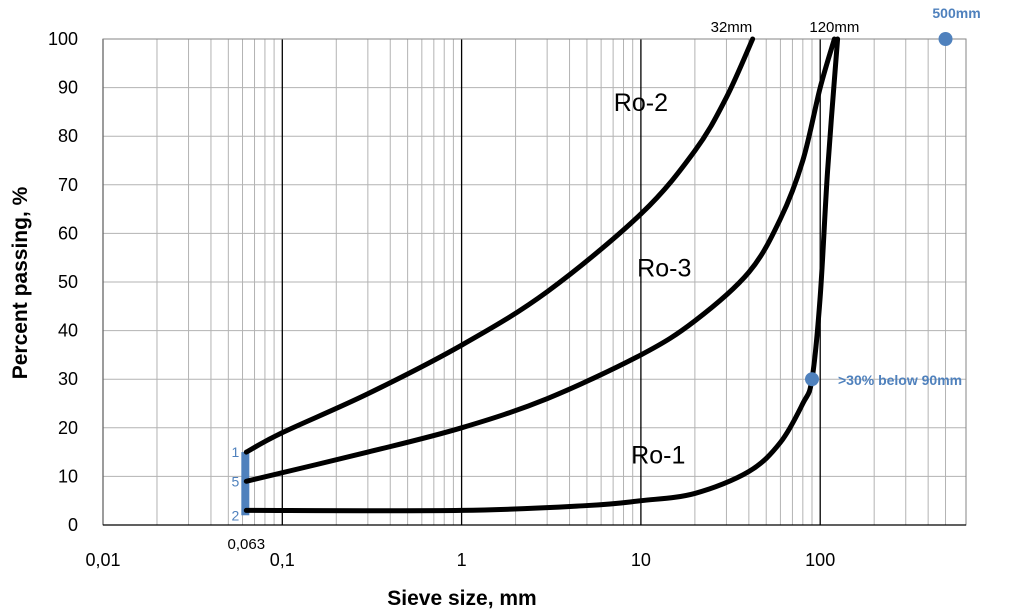  What do you see at coordinates (900, 380) in the screenshot?
I see `marker-label: >30% below 90mm` at bounding box center [900, 380].